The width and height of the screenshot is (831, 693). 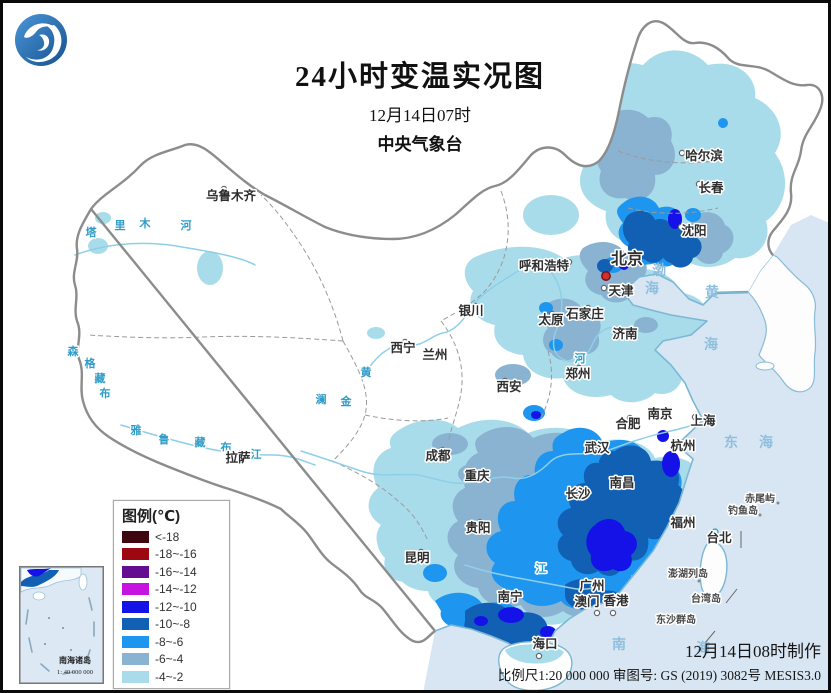 I want to click on city-label: 合肥, so click(x=628, y=423).